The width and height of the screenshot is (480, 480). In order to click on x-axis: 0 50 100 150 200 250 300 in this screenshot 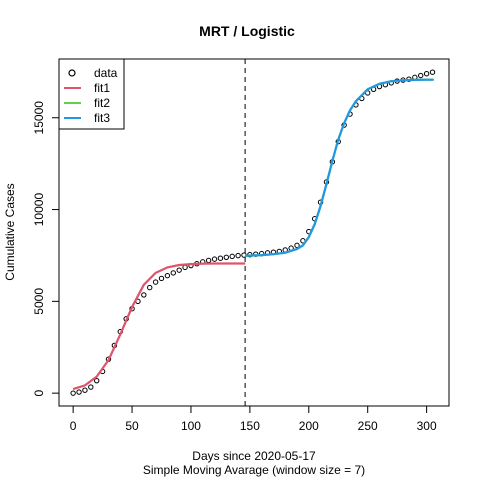, I will do `click(253, 419)`.